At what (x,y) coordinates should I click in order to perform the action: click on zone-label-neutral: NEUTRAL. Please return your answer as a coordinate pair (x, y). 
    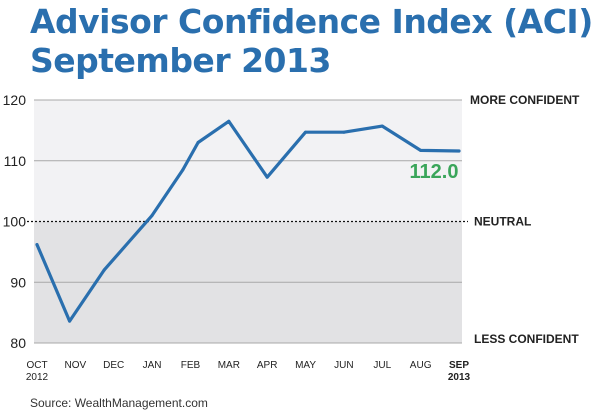
    Looking at the image, I should click on (502, 222).